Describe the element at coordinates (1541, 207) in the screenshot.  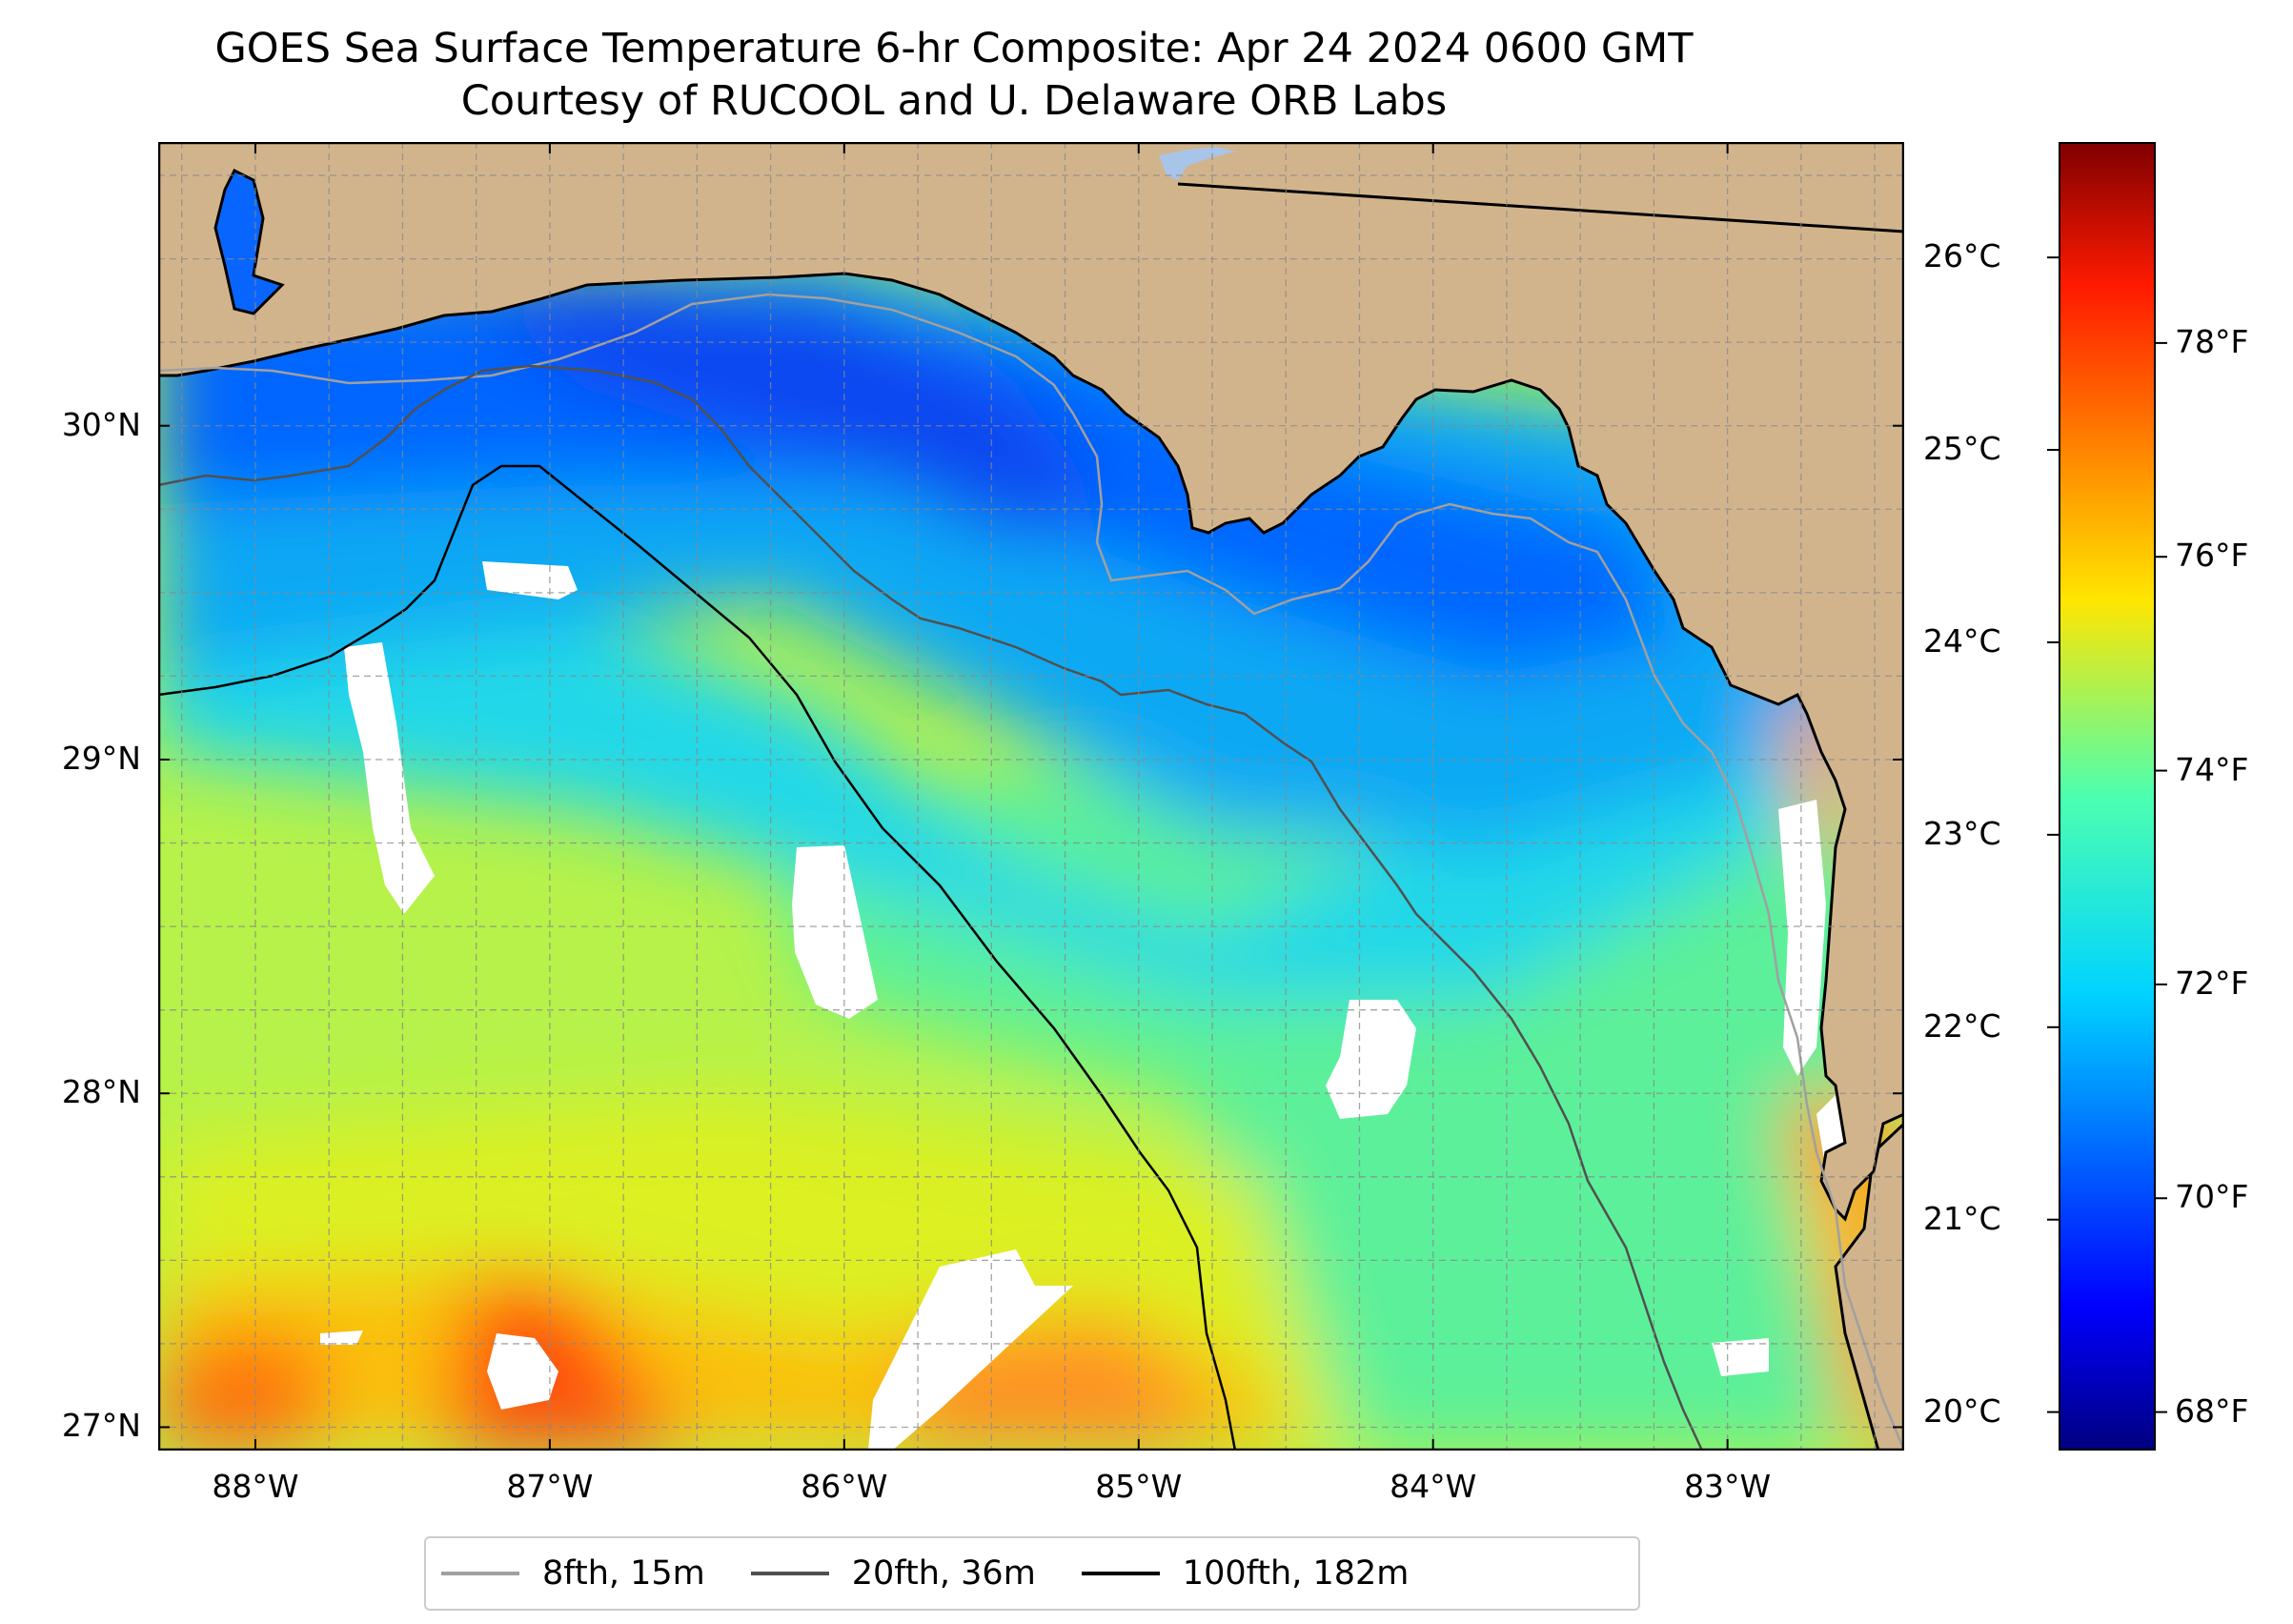
I see `state-border-line` at that location.